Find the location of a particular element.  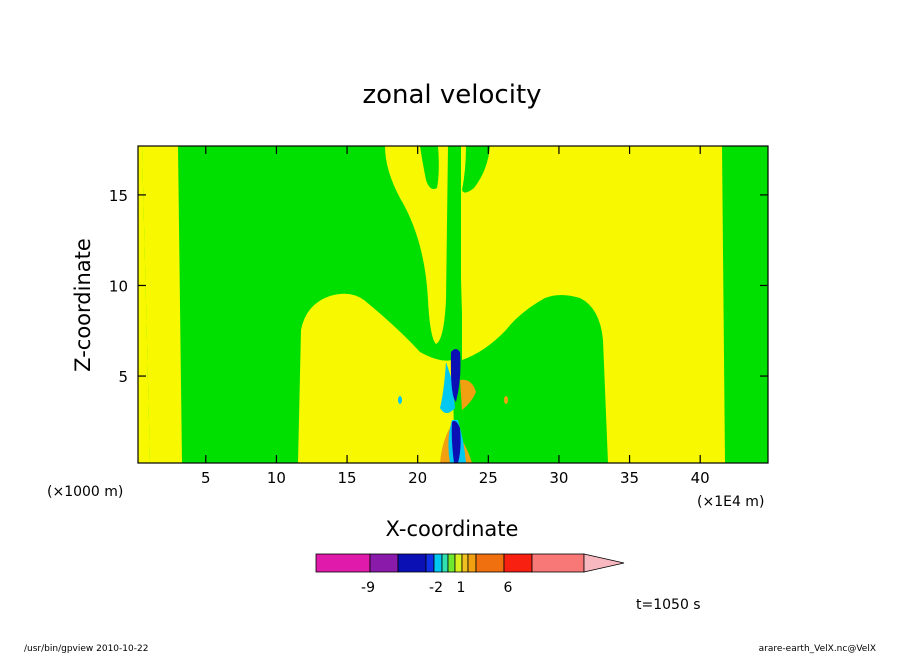

yellow-region-left-edge is located at coordinates (144, 304).